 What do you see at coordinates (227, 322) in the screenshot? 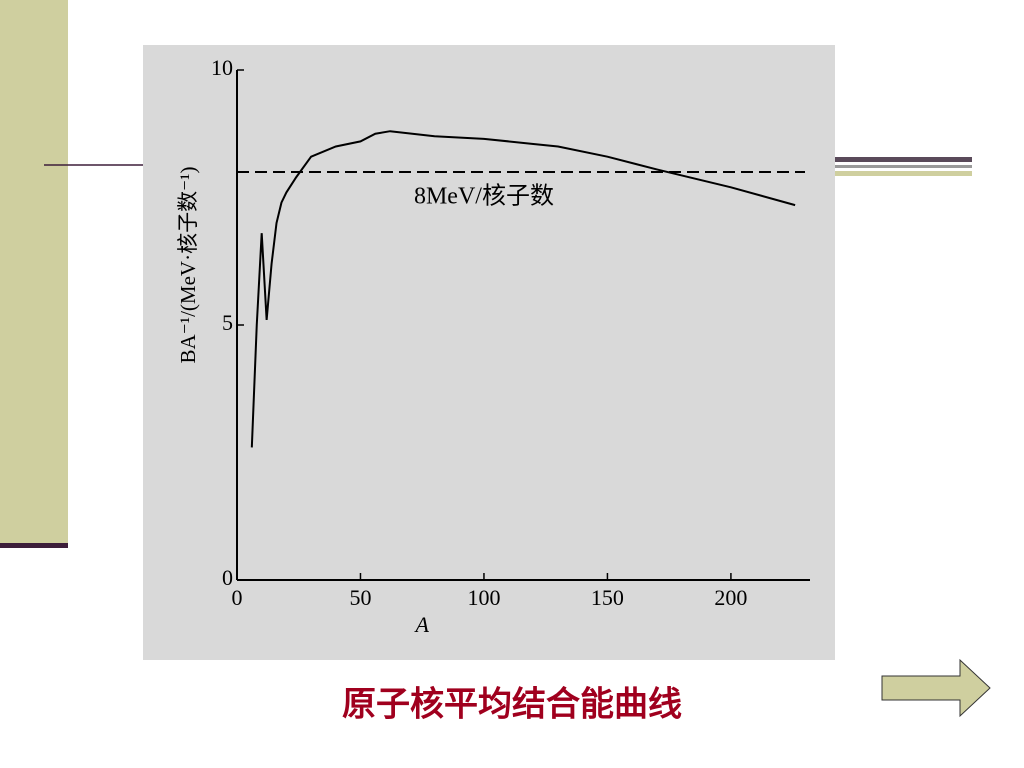
I see `y-tick-label: 5` at bounding box center [227, 322].